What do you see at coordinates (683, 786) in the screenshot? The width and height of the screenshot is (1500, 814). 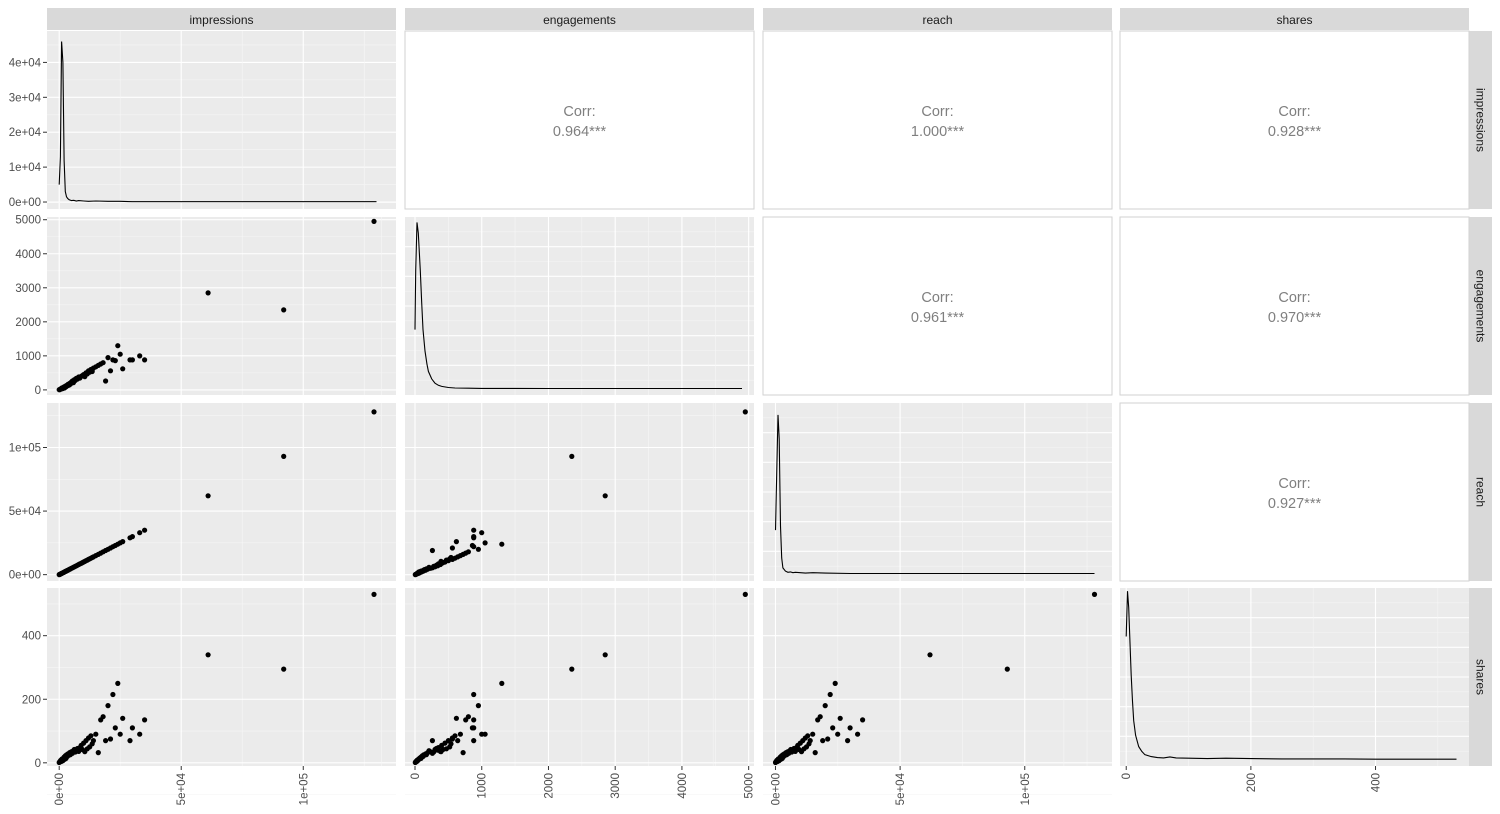 I see `x-tick-label: 4000` at bounding box center [683, 786].